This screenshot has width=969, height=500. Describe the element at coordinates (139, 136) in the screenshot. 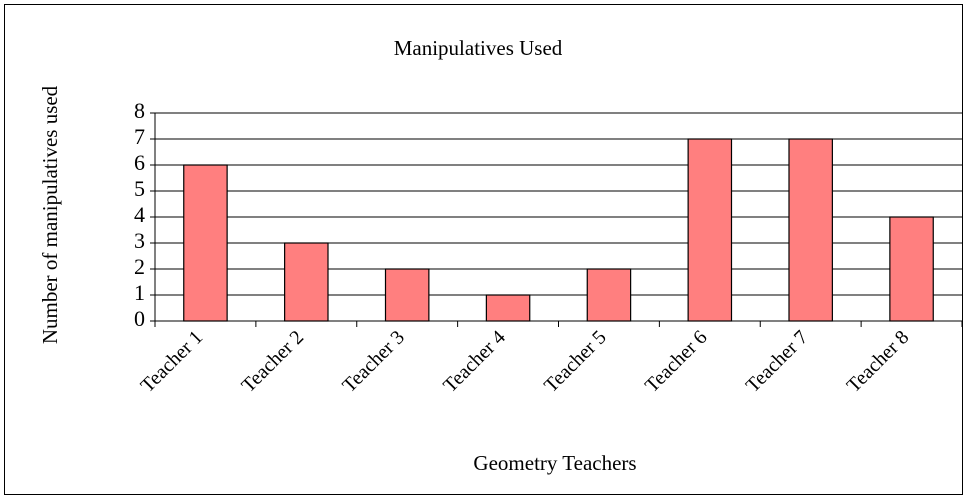

I see `y-tick-label: 7` at that location.